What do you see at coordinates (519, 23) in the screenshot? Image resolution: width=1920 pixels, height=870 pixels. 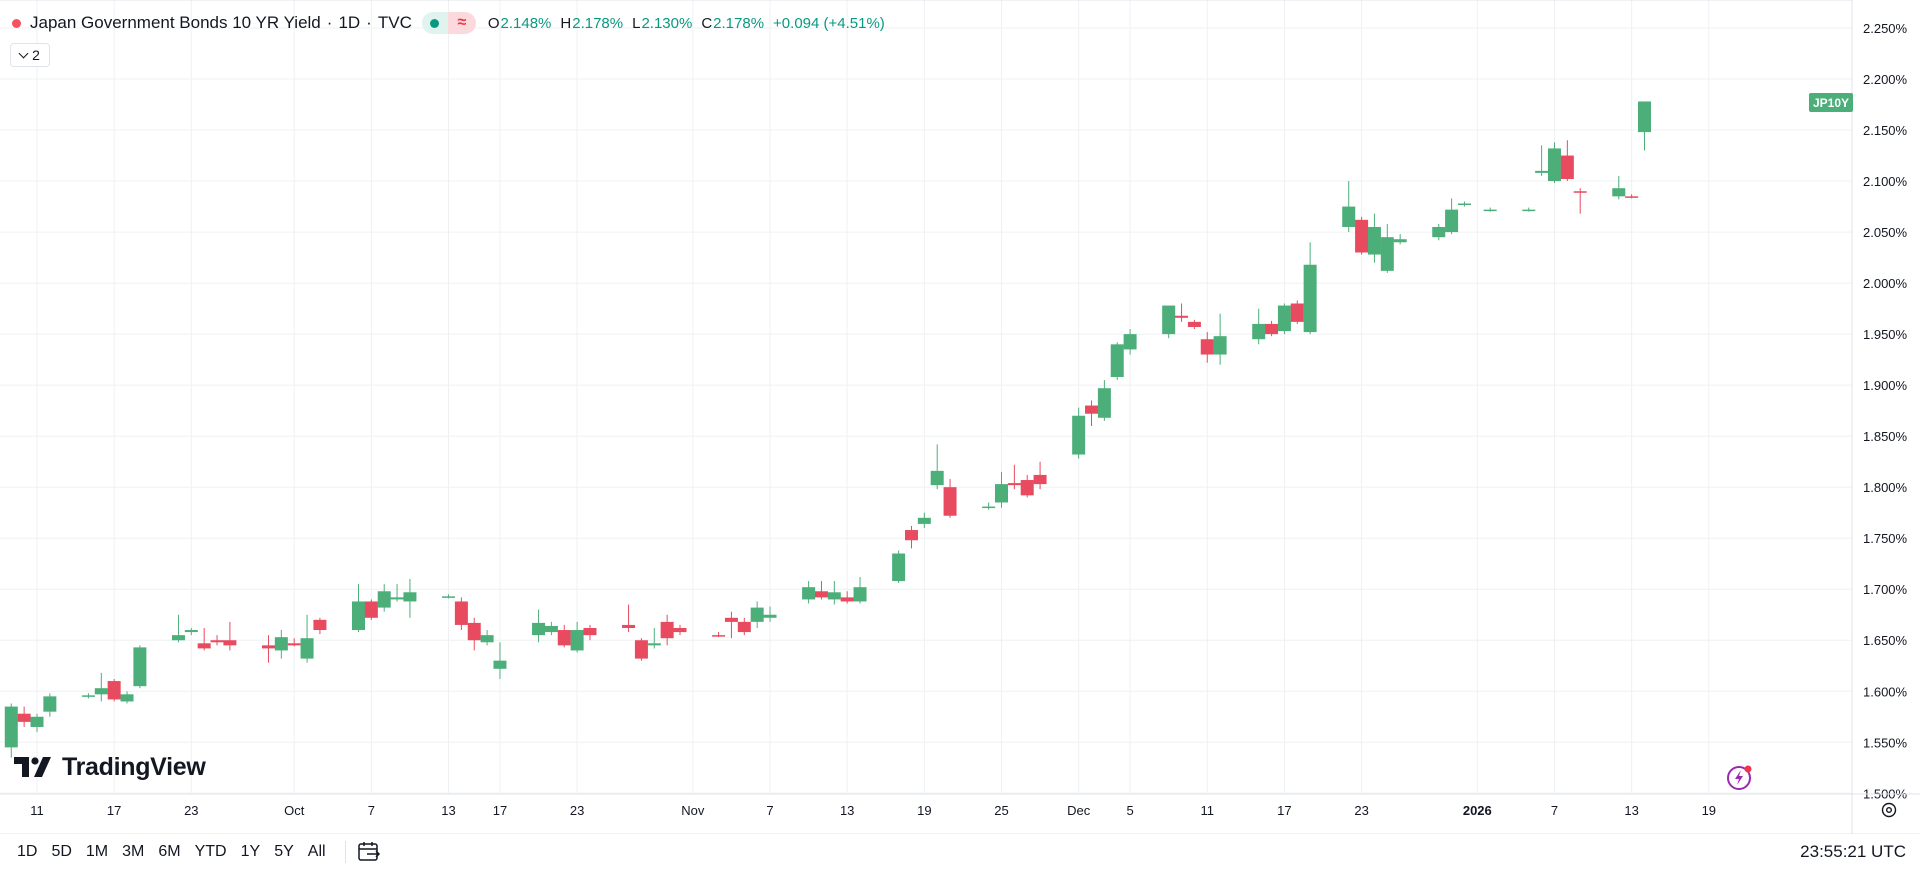 I see `open-value: O2.148%` at bounding box center [519, 23].